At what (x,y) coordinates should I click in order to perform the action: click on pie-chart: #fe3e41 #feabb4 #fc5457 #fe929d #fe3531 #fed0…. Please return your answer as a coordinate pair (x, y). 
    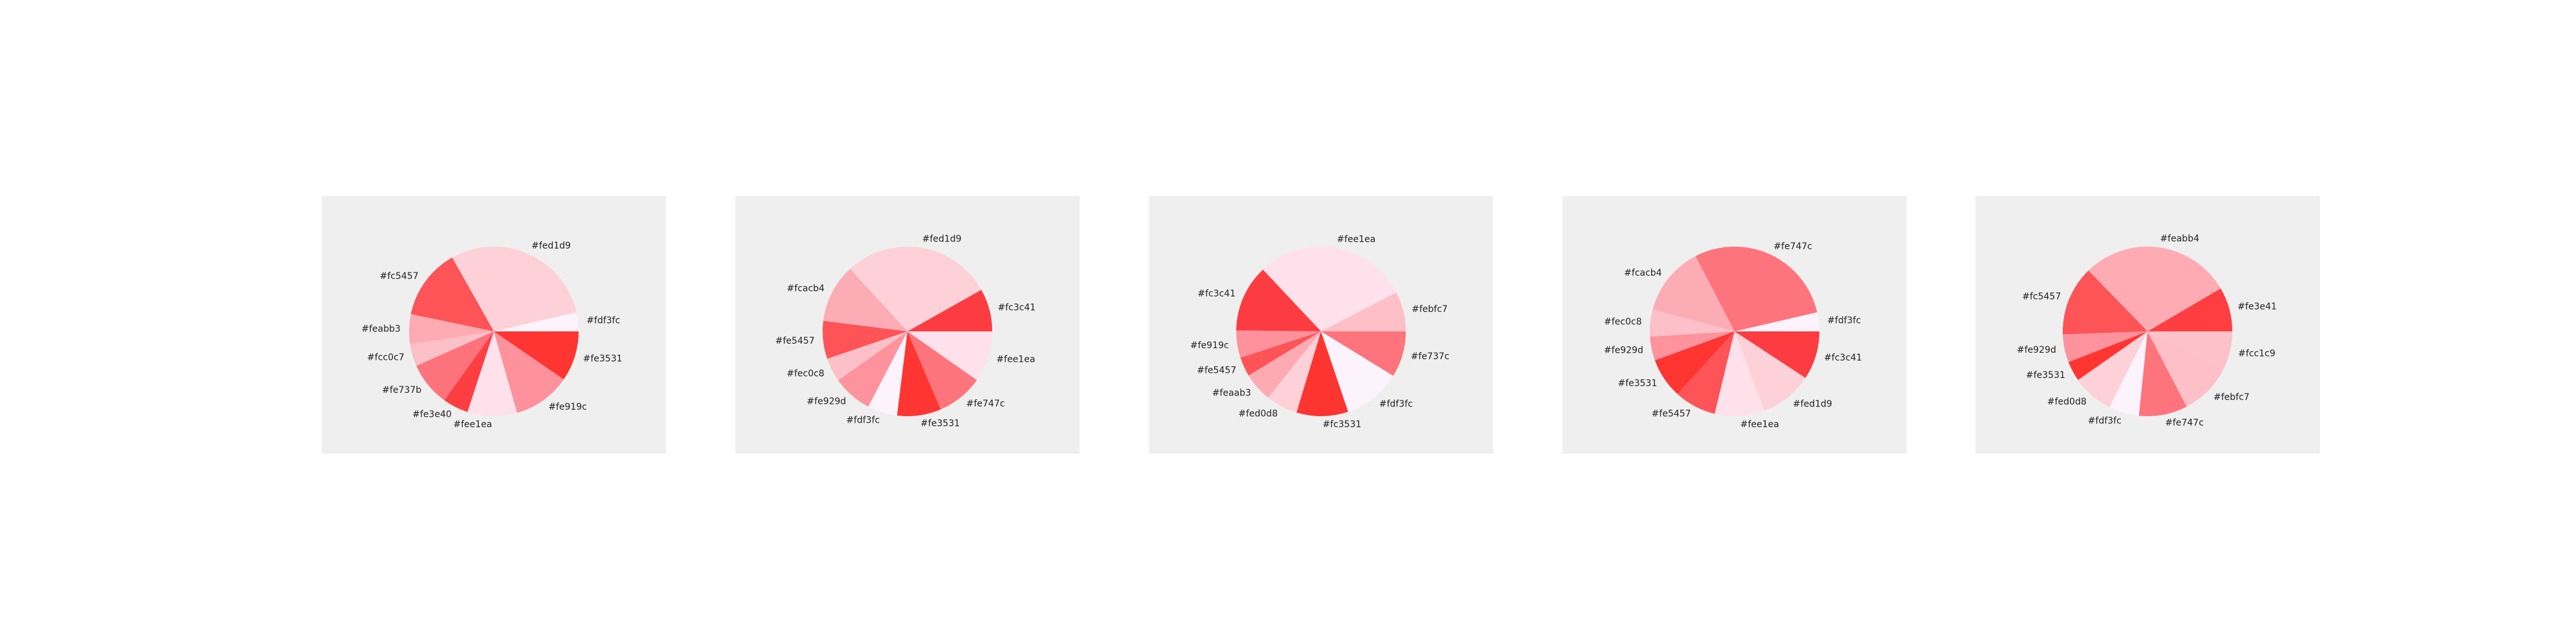
    Looking at the image, I should click on (2147, 331).